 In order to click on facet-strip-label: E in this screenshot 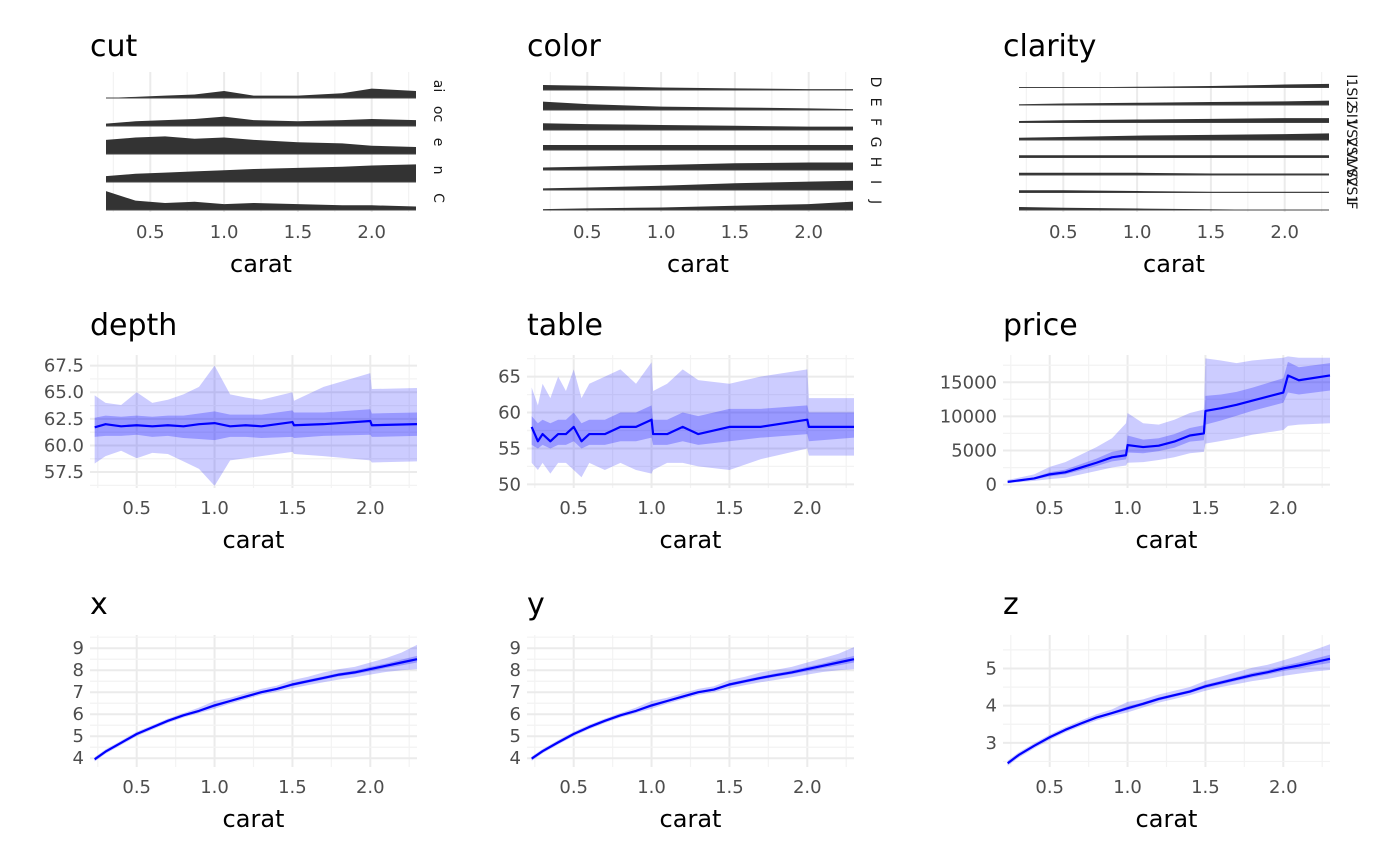, I will do `click(875, 102)`.